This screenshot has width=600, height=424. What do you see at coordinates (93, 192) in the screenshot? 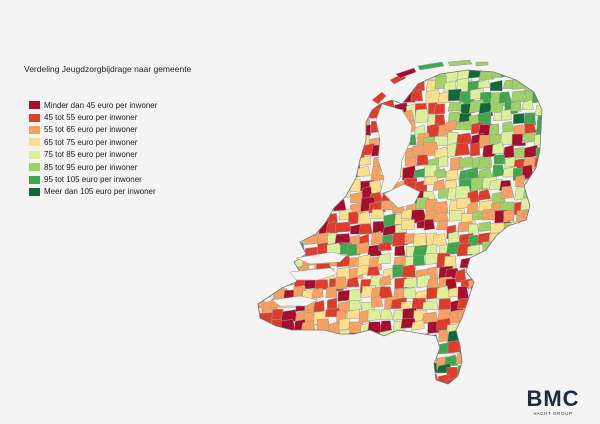
I see `legend-item: Meer dan 105 euro per inwoner` at bounding box center [93, 192].